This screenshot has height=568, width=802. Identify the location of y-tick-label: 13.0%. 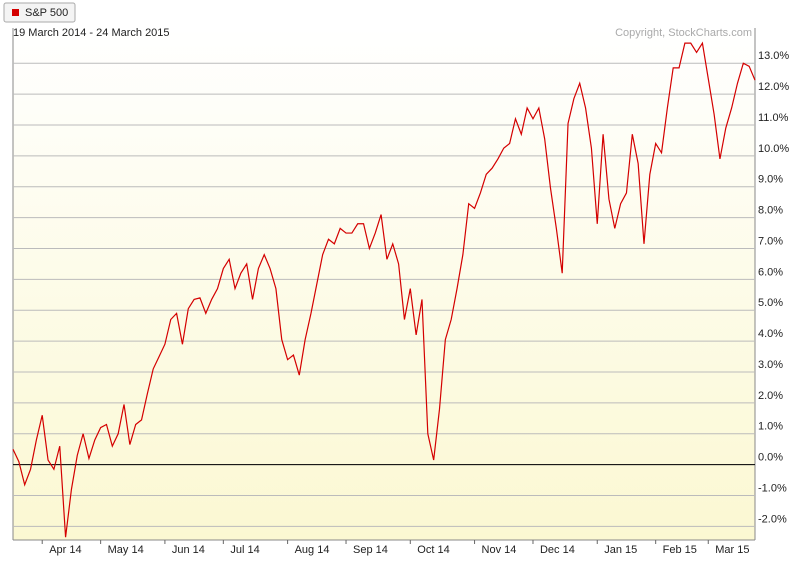
(773, 56).